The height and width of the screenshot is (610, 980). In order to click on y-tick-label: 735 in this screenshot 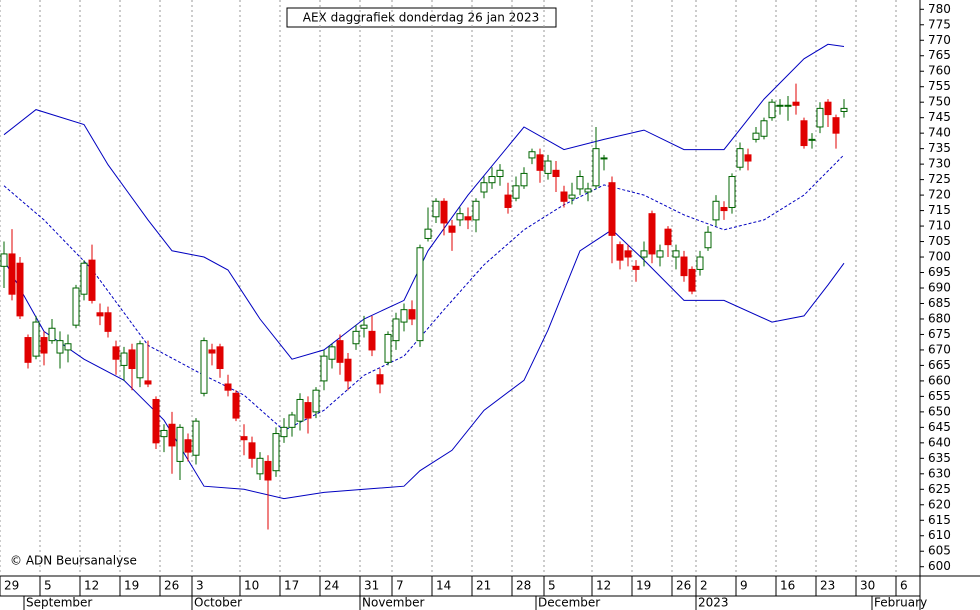, I will do `click(939, 148)`.